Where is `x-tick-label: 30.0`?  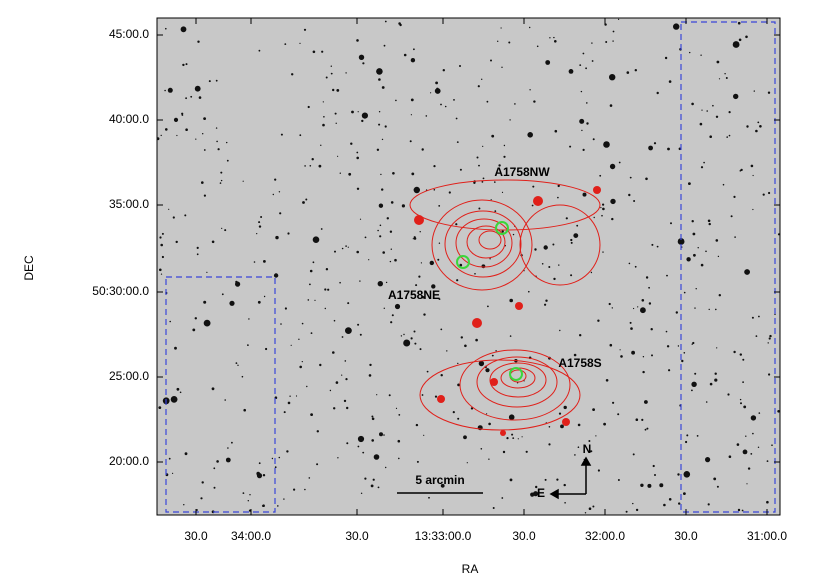
x-tick-label: 30.0 is located at coordinates (196, 536).